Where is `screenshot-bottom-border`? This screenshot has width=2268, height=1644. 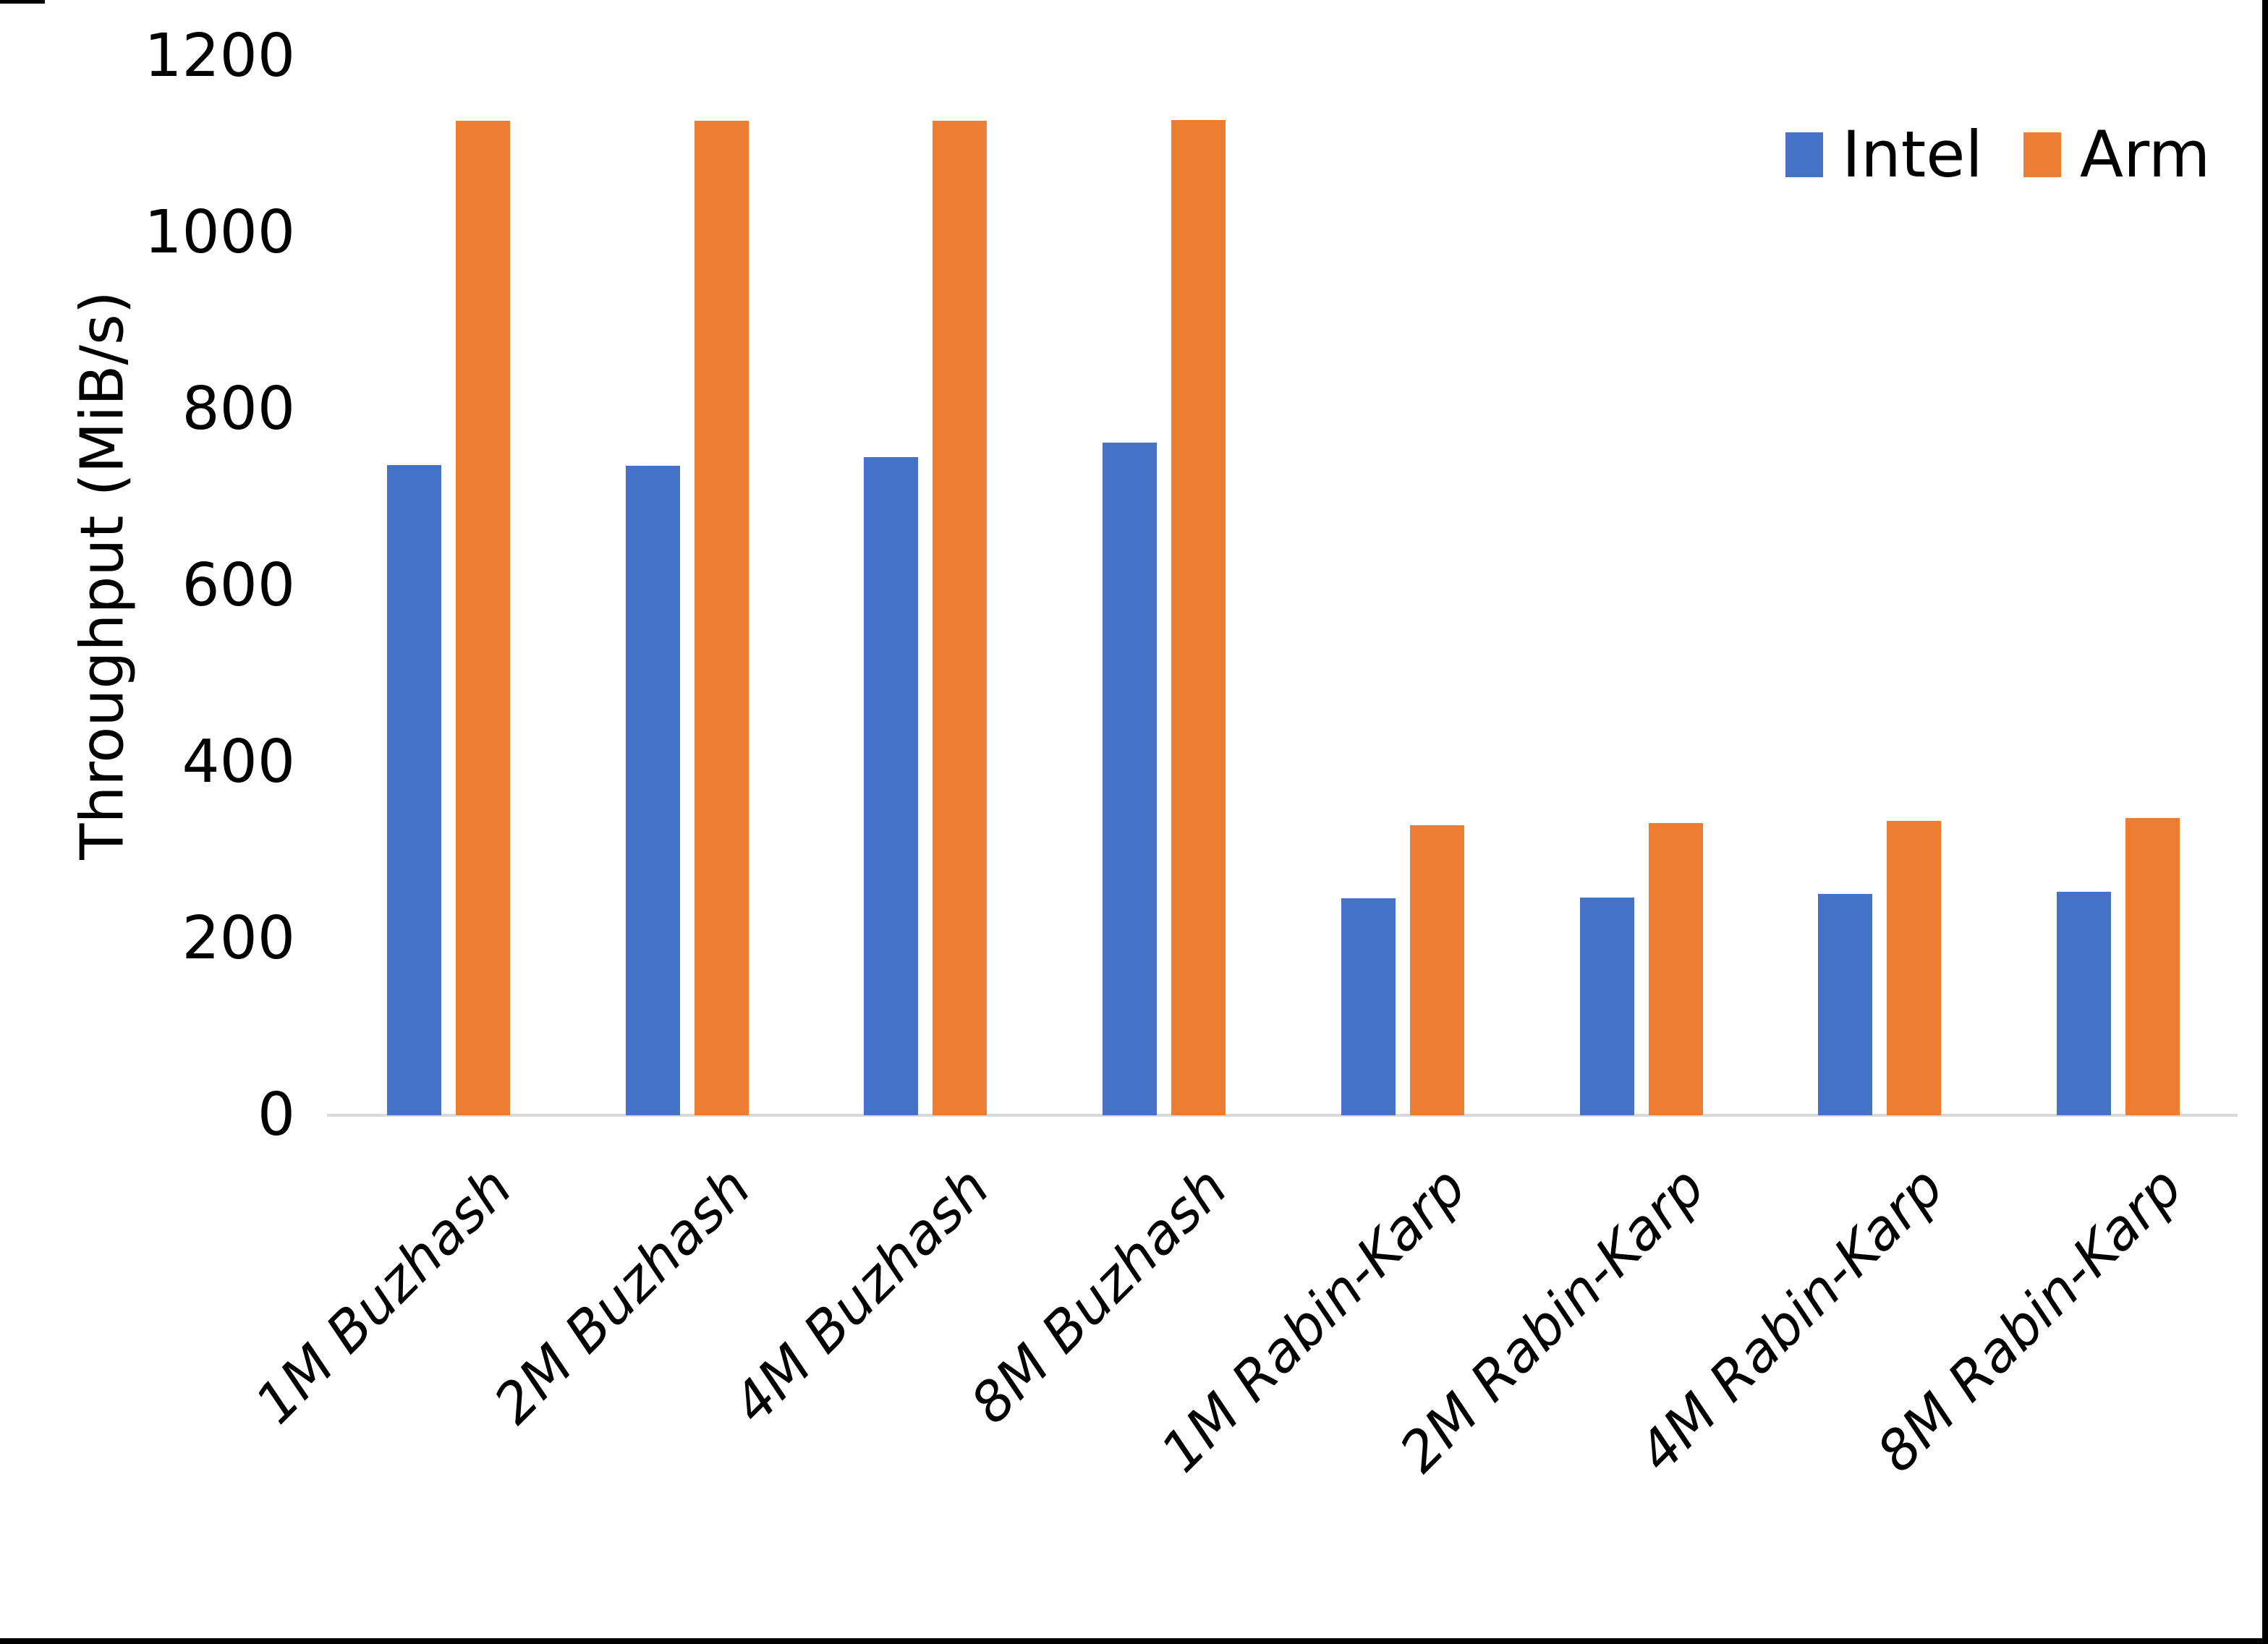 screenshot-bottom-border is located at coordinates (1134, 1641).